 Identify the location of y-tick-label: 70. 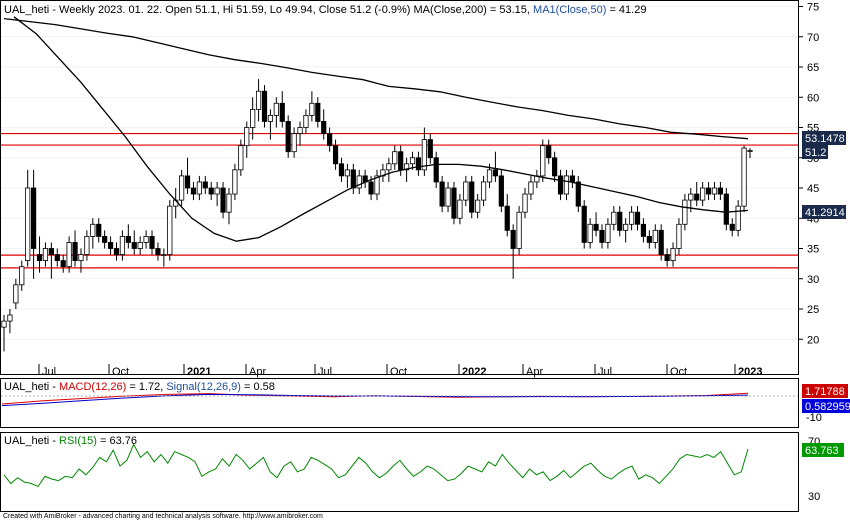
(813, 38).